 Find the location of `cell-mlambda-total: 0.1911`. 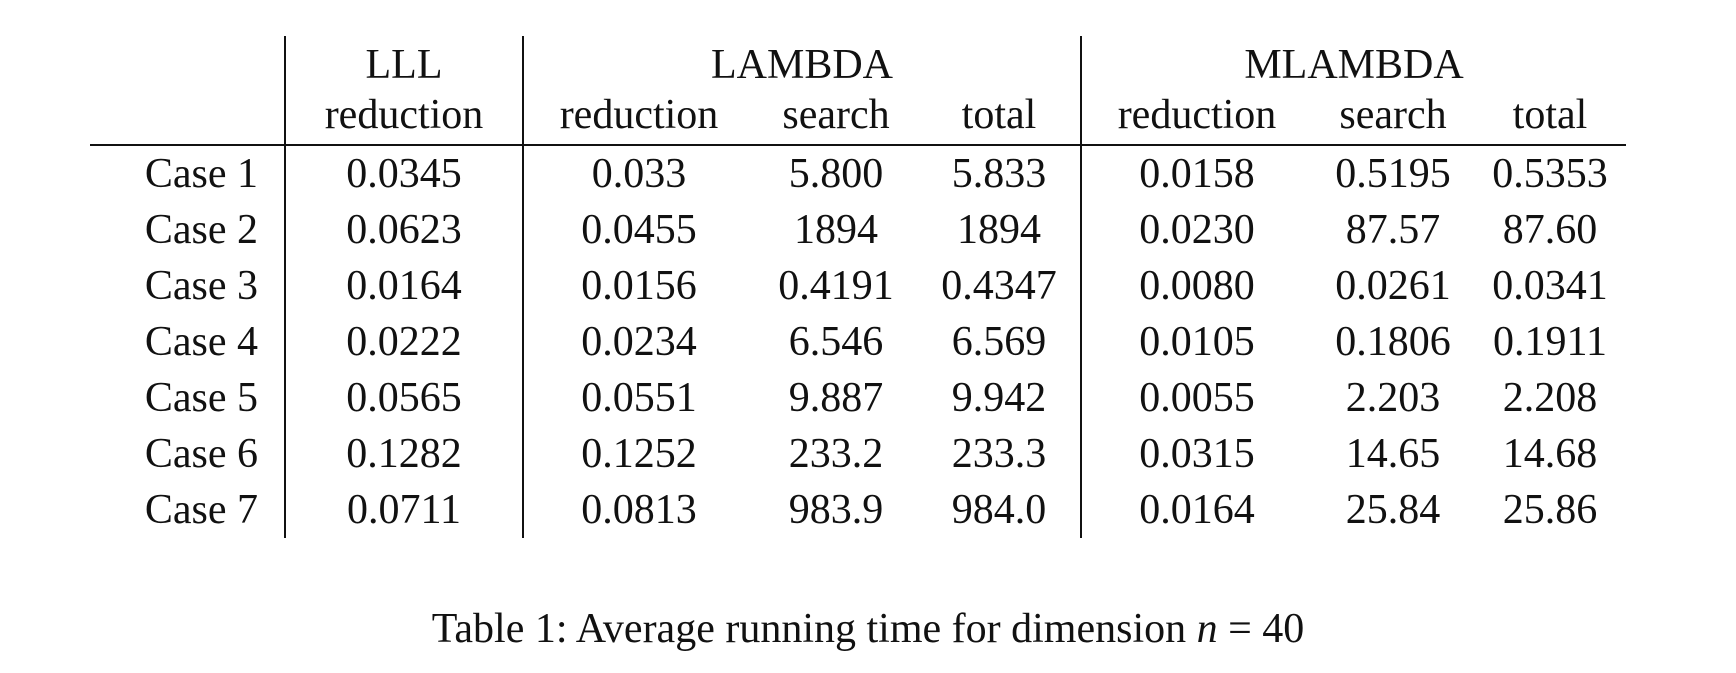

cell-mlambda-total: 0.1911 is located at coordinates (1550, 342).